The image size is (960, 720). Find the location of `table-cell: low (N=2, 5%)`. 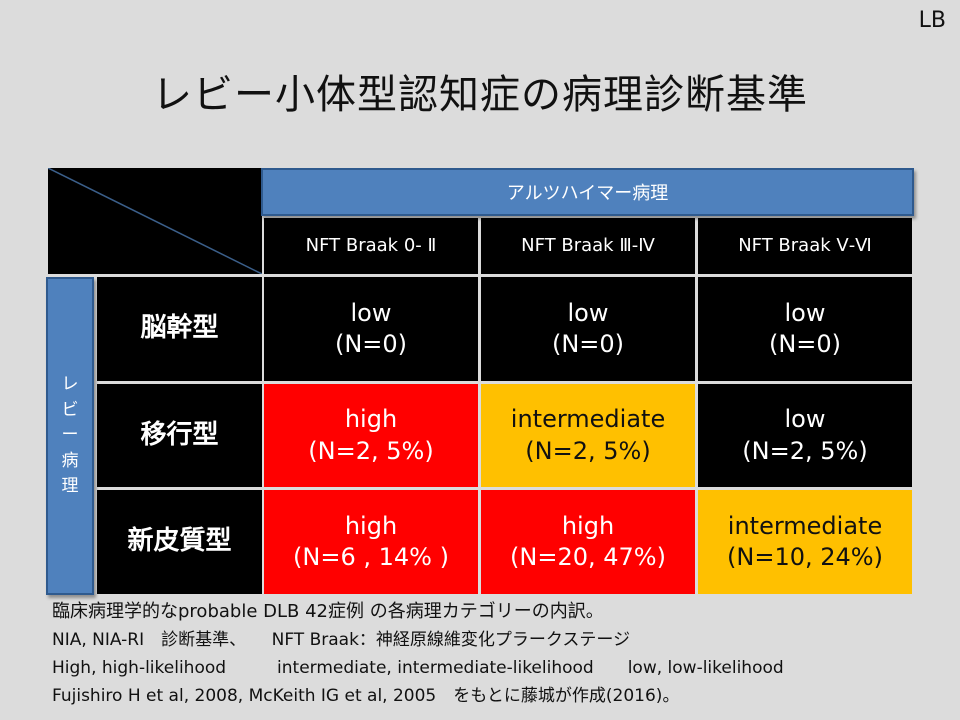

table-cell: low (N=2, 5%) is located at coordinates (805, 435).